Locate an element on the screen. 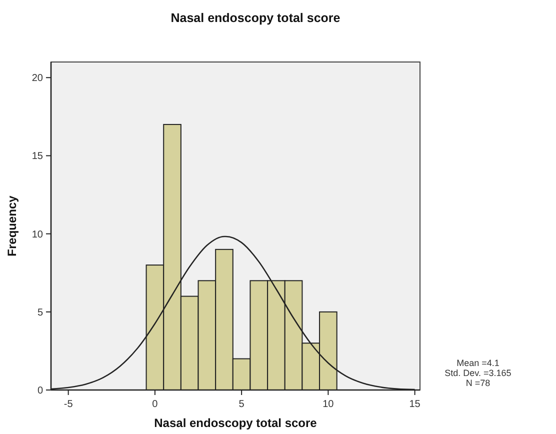  text: N =78 is located at coordinates (478, 383).